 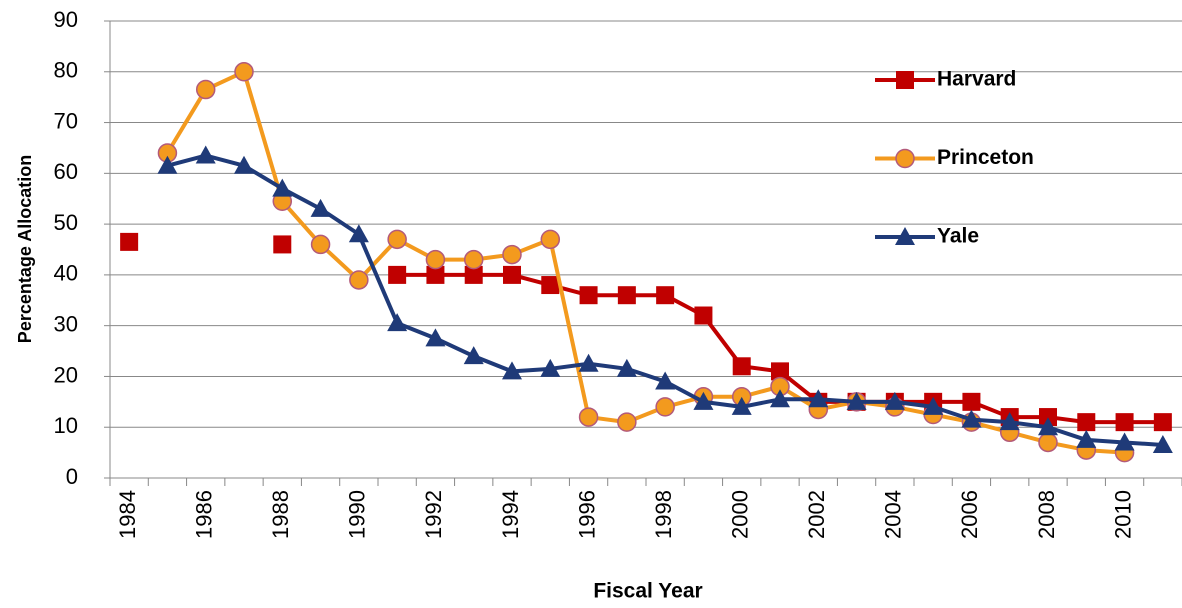 I want to click on x-tick-label: 1988, so click(x=280, y=514).